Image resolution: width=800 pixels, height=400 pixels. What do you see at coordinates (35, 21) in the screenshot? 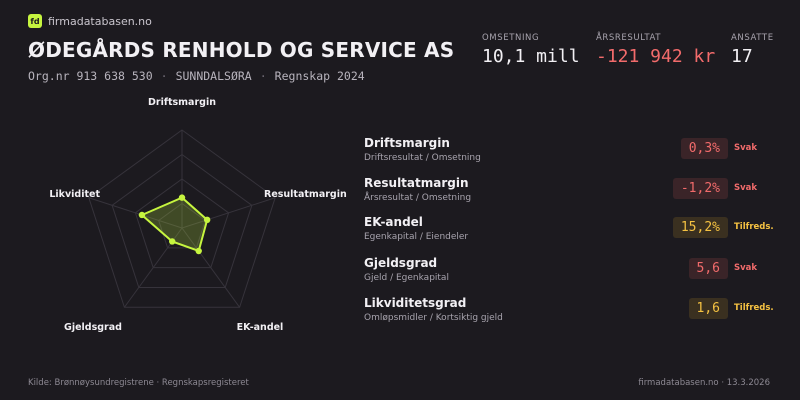
I see `logo-icon: fd` at bounding box center [35, 21].